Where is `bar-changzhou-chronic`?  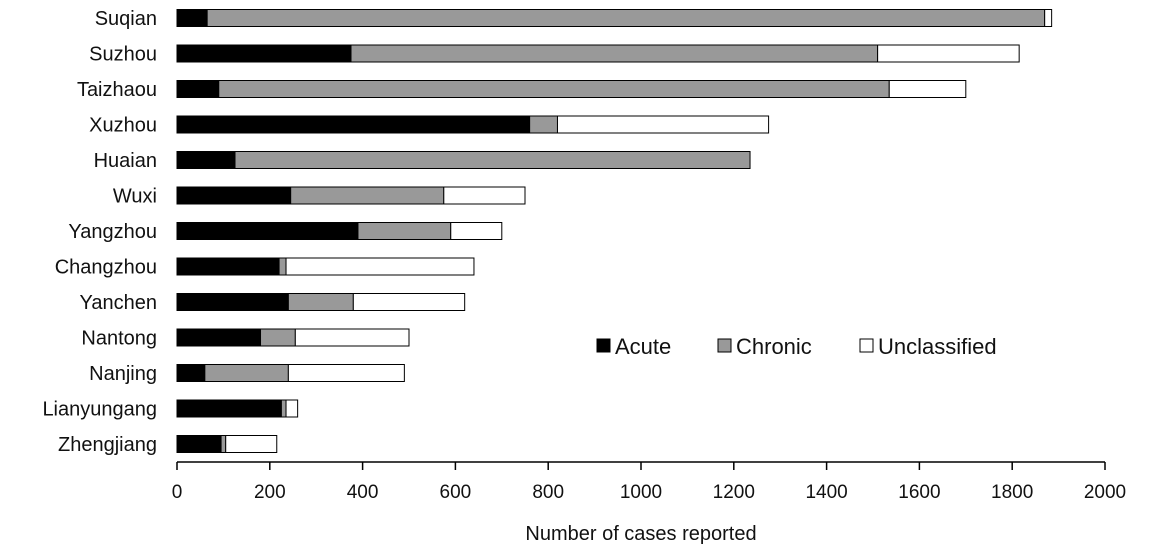 bar-changzhou-chronic is located at coordinates (282, 266).